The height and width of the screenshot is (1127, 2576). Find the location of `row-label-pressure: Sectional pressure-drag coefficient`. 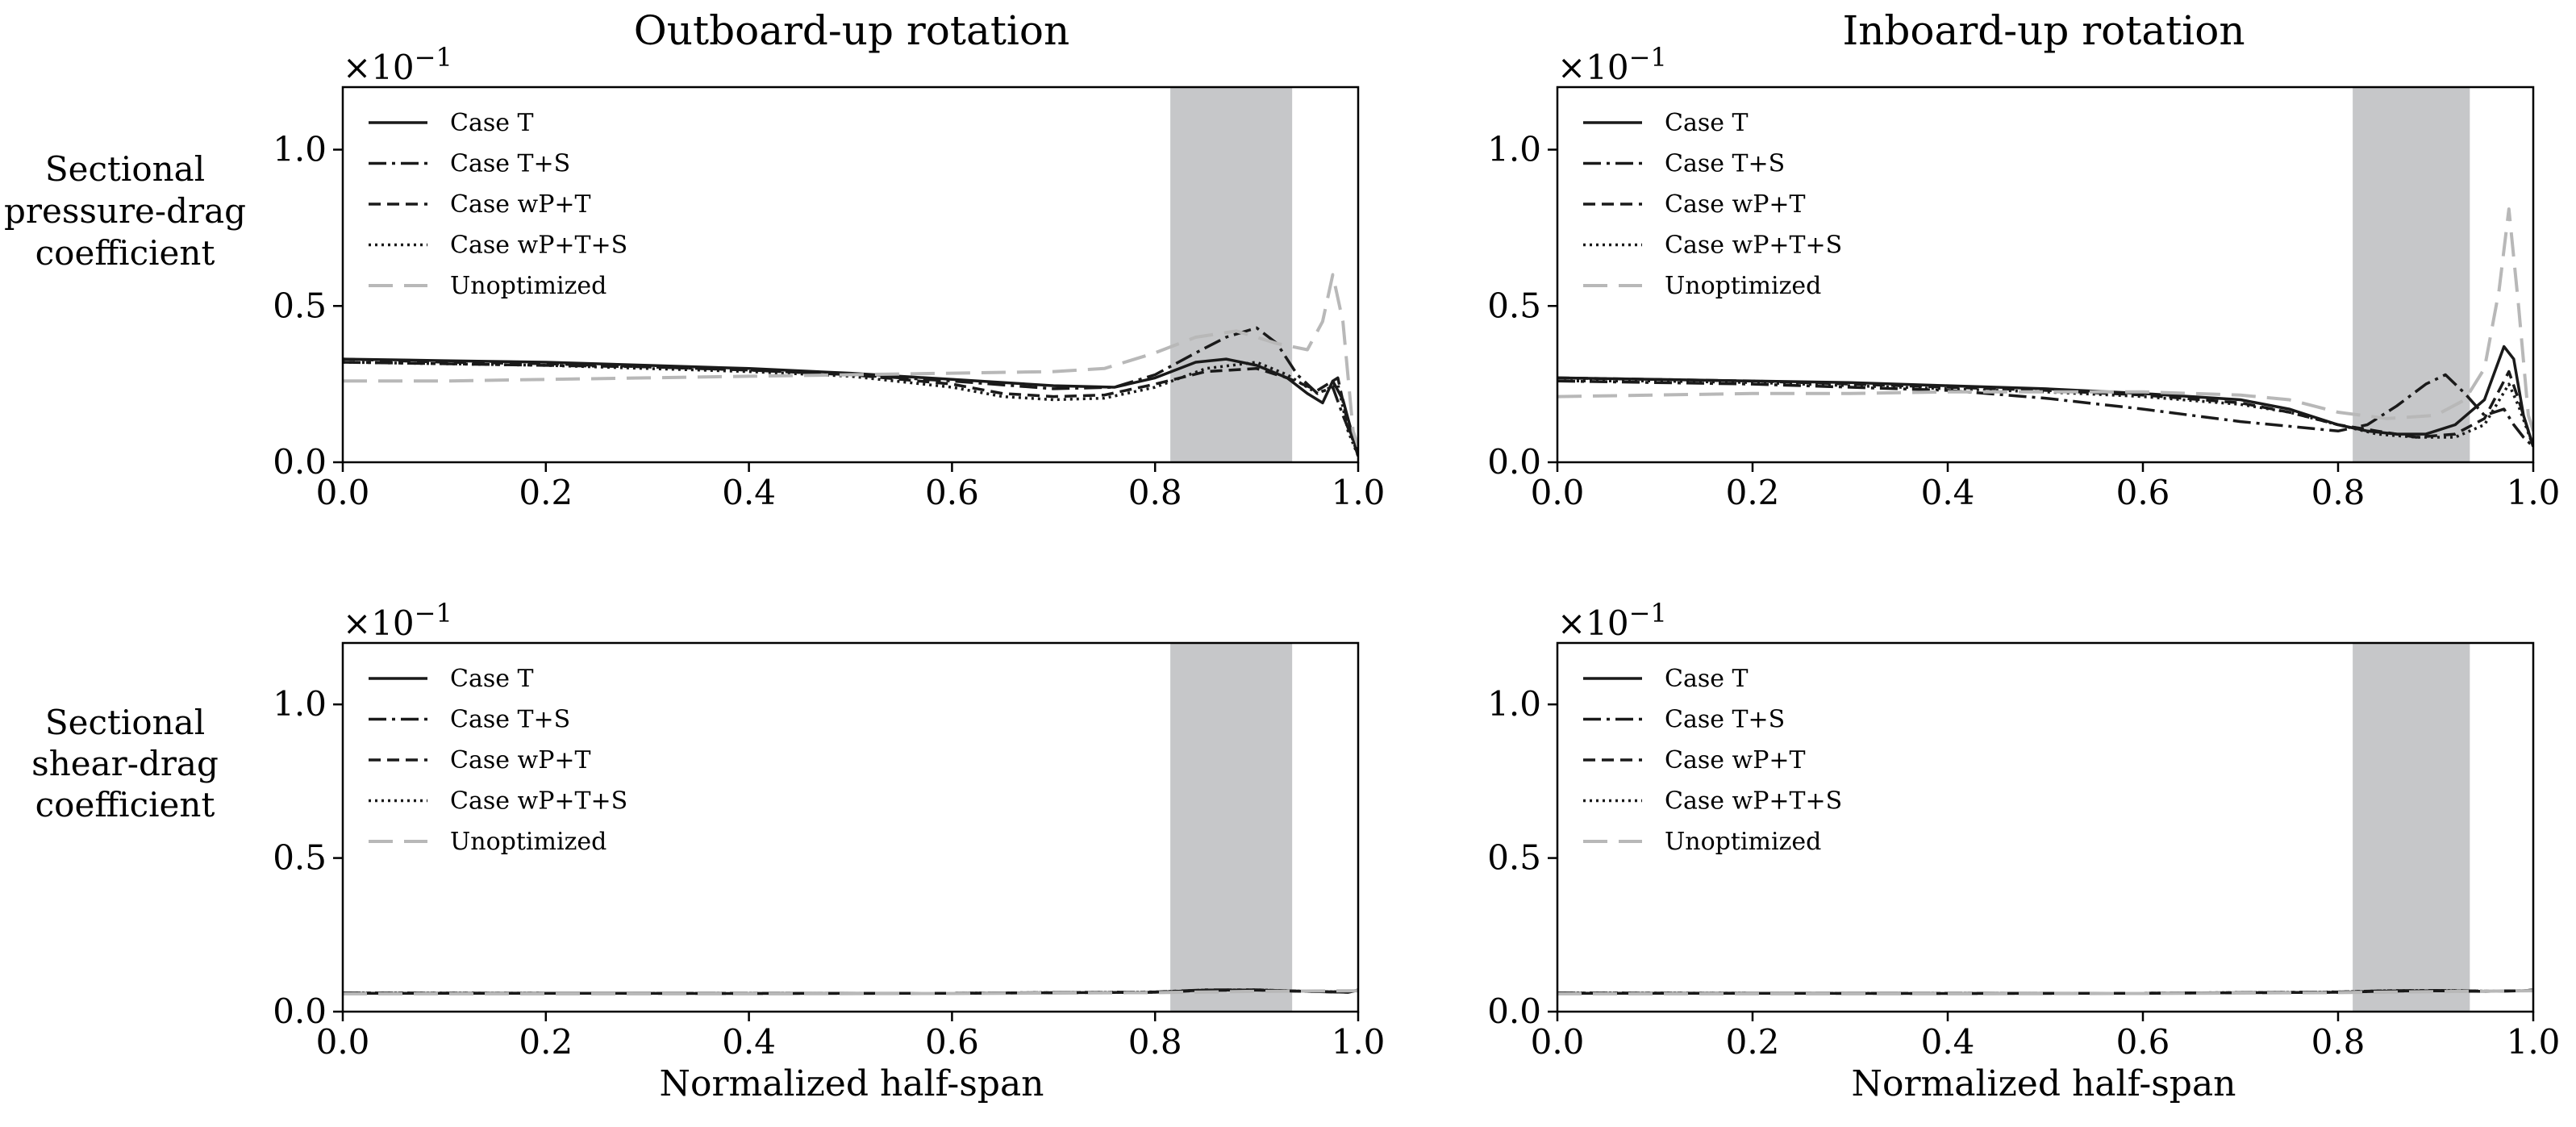

row-label-pressure: Sectional pressure-drag coefficient is located at coordinates (125, 211).